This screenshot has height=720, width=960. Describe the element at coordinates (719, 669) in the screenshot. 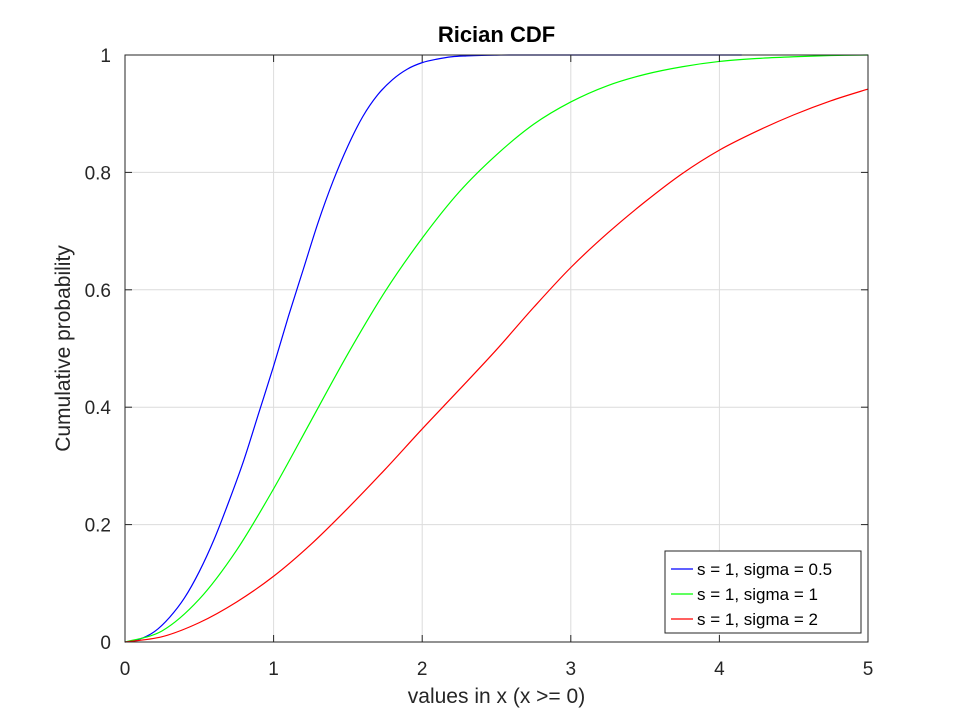

I see `x-tick-label: 4` at that location.